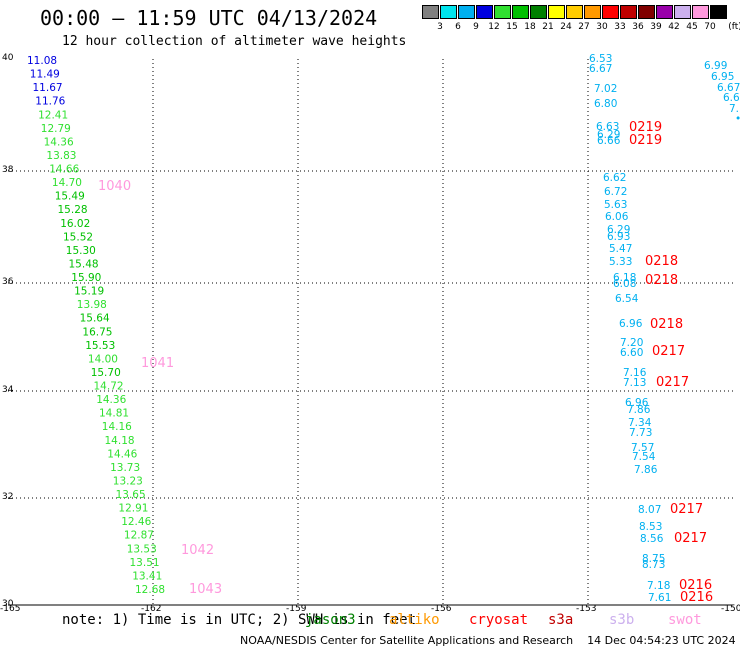  What do you see at coordinates (650, 527) in the screenshot?
I see `swh-value: 8.53` at bounding box center [650, 527].